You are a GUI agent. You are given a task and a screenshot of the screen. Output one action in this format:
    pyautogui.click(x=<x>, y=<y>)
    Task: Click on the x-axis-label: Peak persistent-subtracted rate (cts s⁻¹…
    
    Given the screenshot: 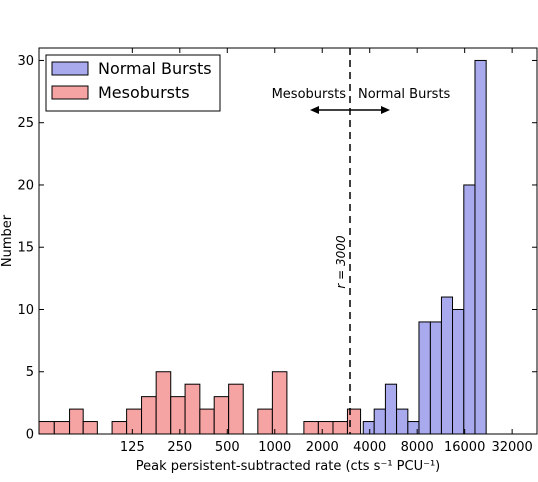 What is the action you would take?
    pyautogui.click(x=288, y=466)
    